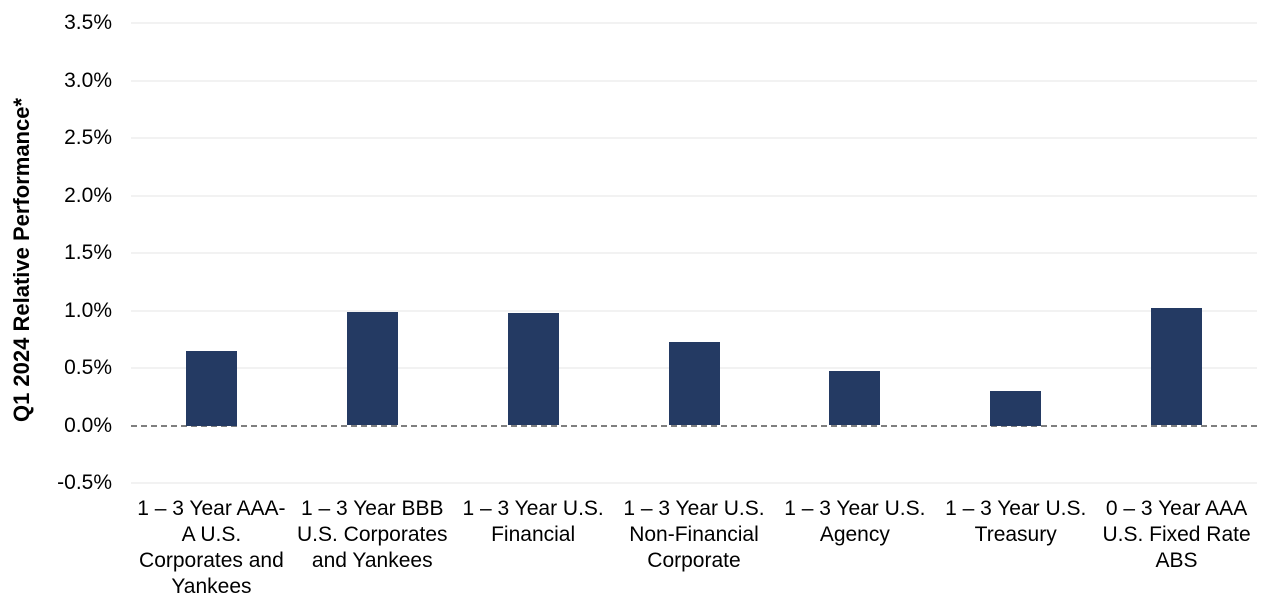  What do you see at coordinates (1015, 534) in the screenshot?
I see `x-tick-label-line: Treasury` at bounding box center [1015, 534].